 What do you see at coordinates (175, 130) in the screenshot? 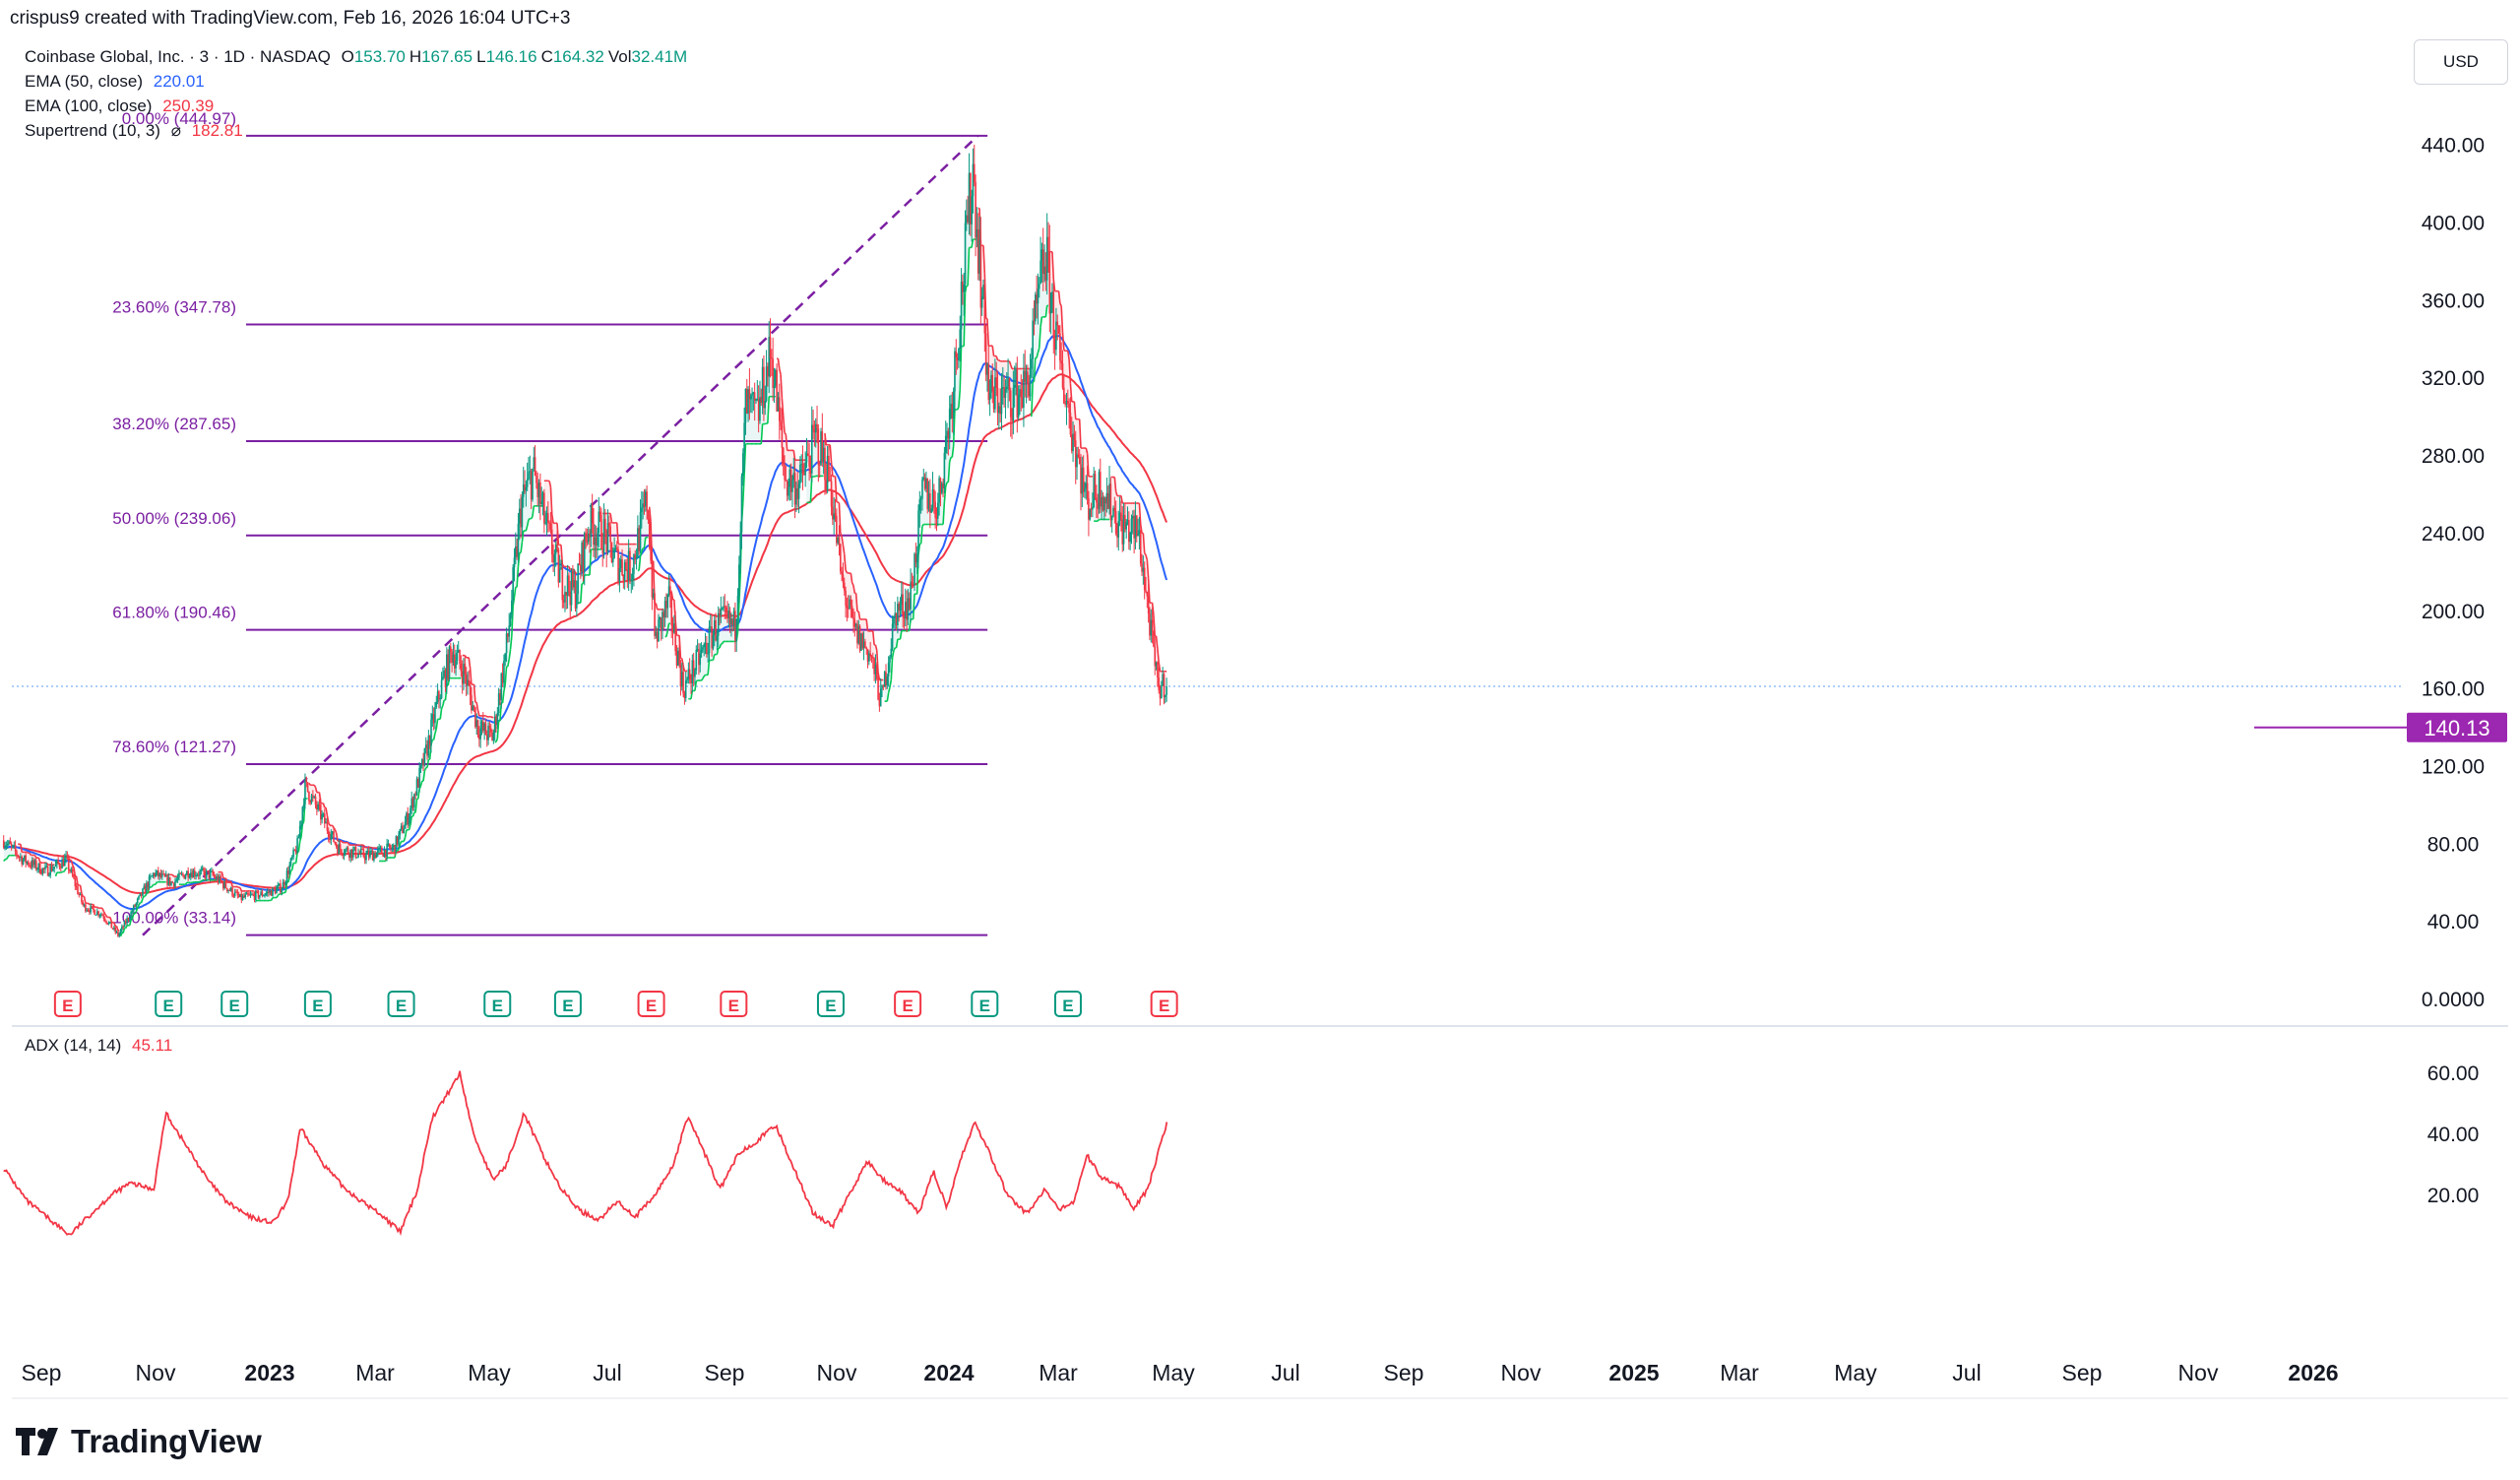
I see `supertrend-hidden-icon: ⌀` at bounding box center [175, 130].